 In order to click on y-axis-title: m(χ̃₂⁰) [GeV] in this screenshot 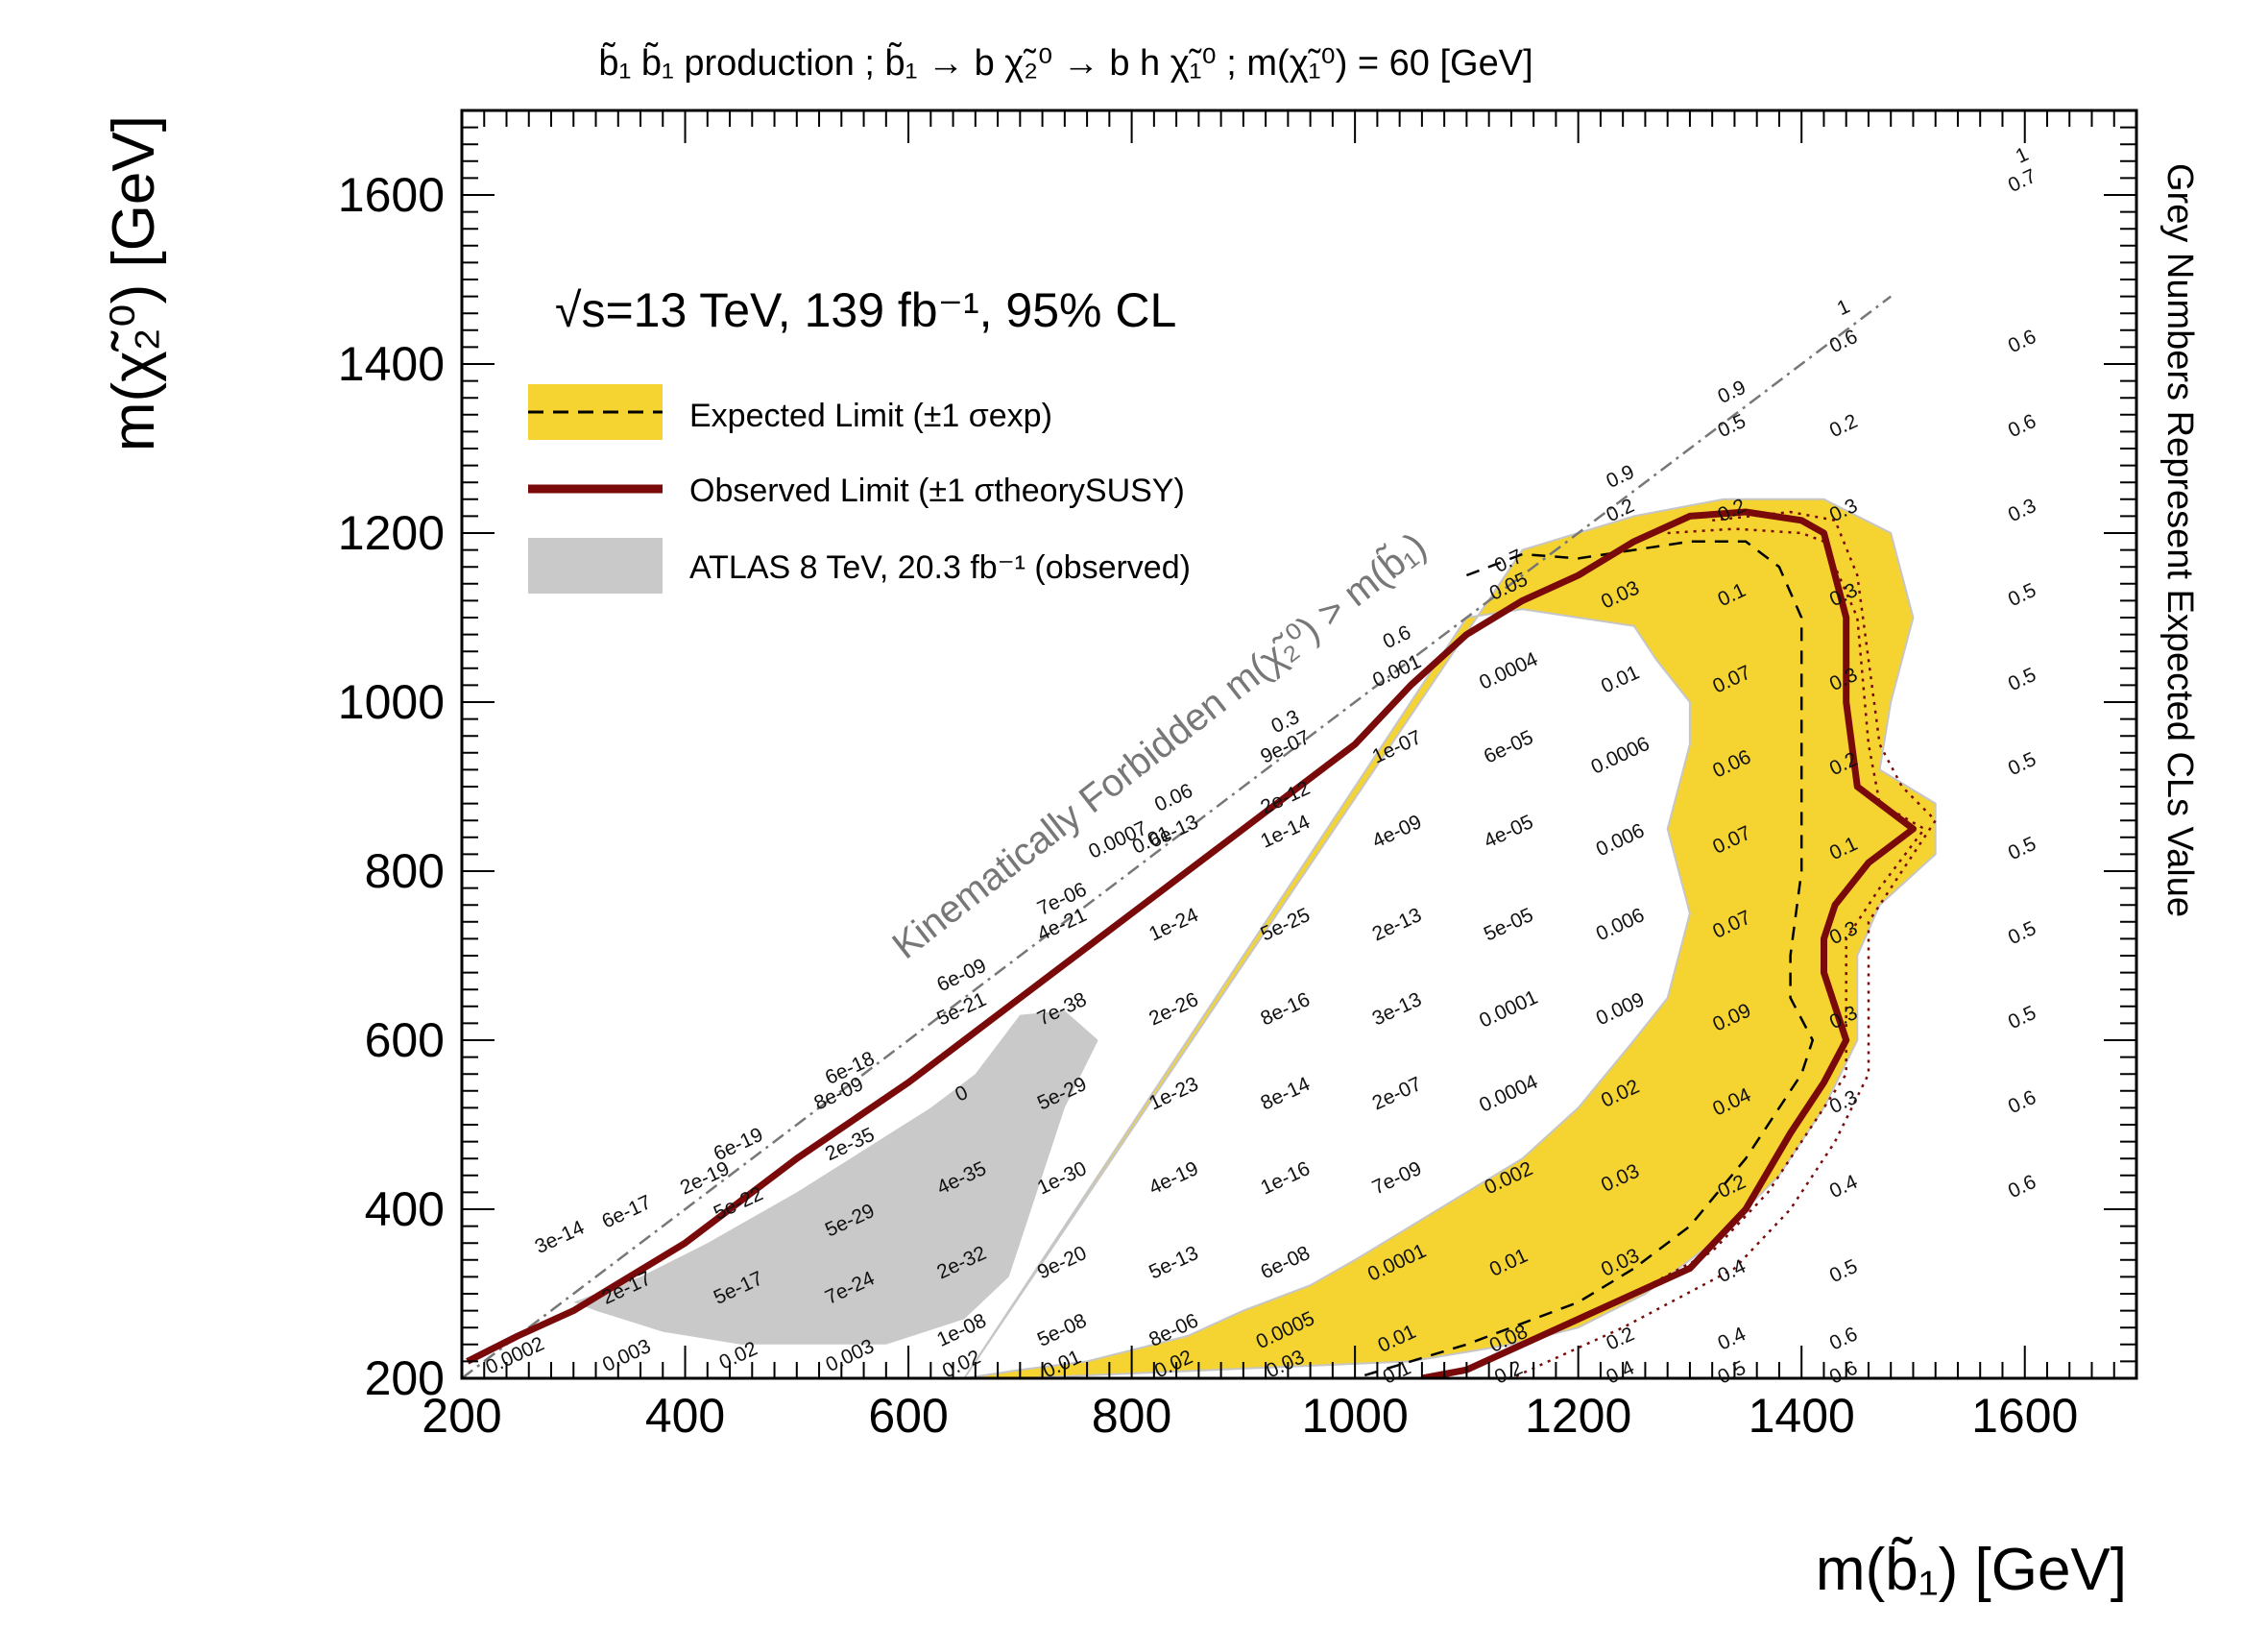, I will do `click(134, 283)`.